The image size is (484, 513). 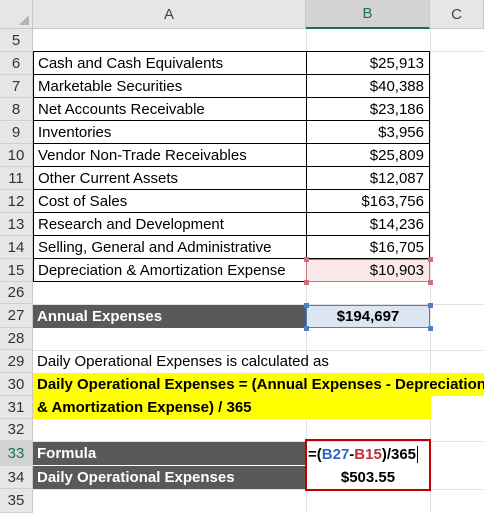 What do you see at coordinates (16, 224) in the screenshot?
I see `row-header: 13` at bounding box center [16, 224].